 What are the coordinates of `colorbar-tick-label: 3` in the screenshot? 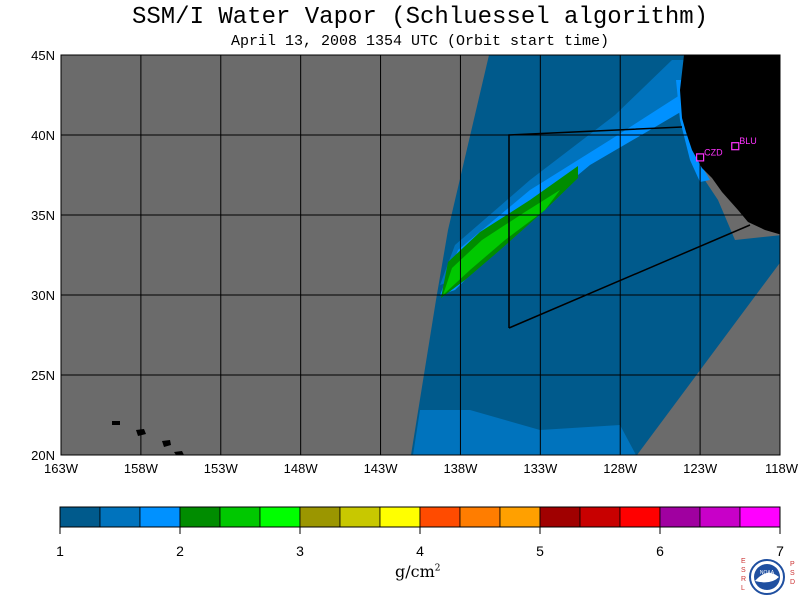 It's located at (300, 551).